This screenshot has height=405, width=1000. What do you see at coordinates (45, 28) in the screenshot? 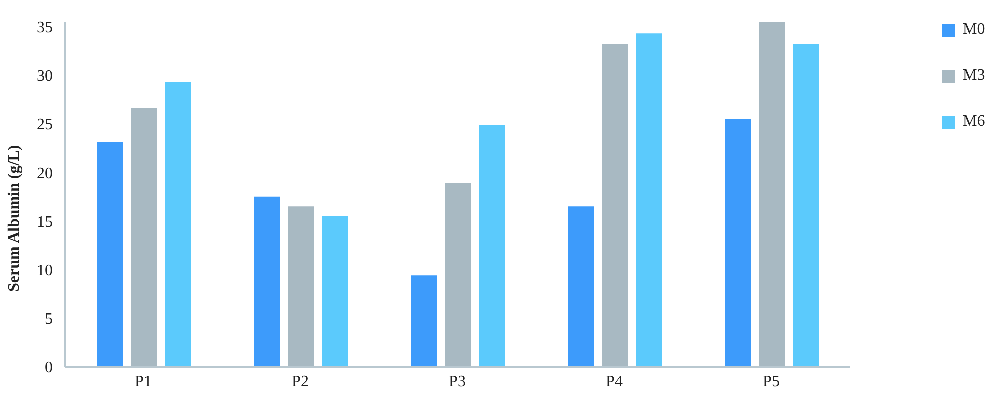
I see `y-tick-label: 35` at bounding box center [45, 28].